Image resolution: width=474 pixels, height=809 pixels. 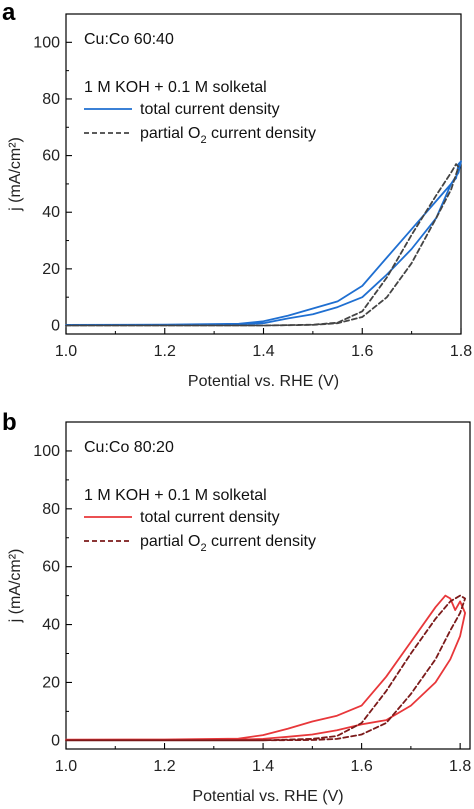 I want to click on composition-label: Cu:Co 80:20, so click(x=129, y=447).